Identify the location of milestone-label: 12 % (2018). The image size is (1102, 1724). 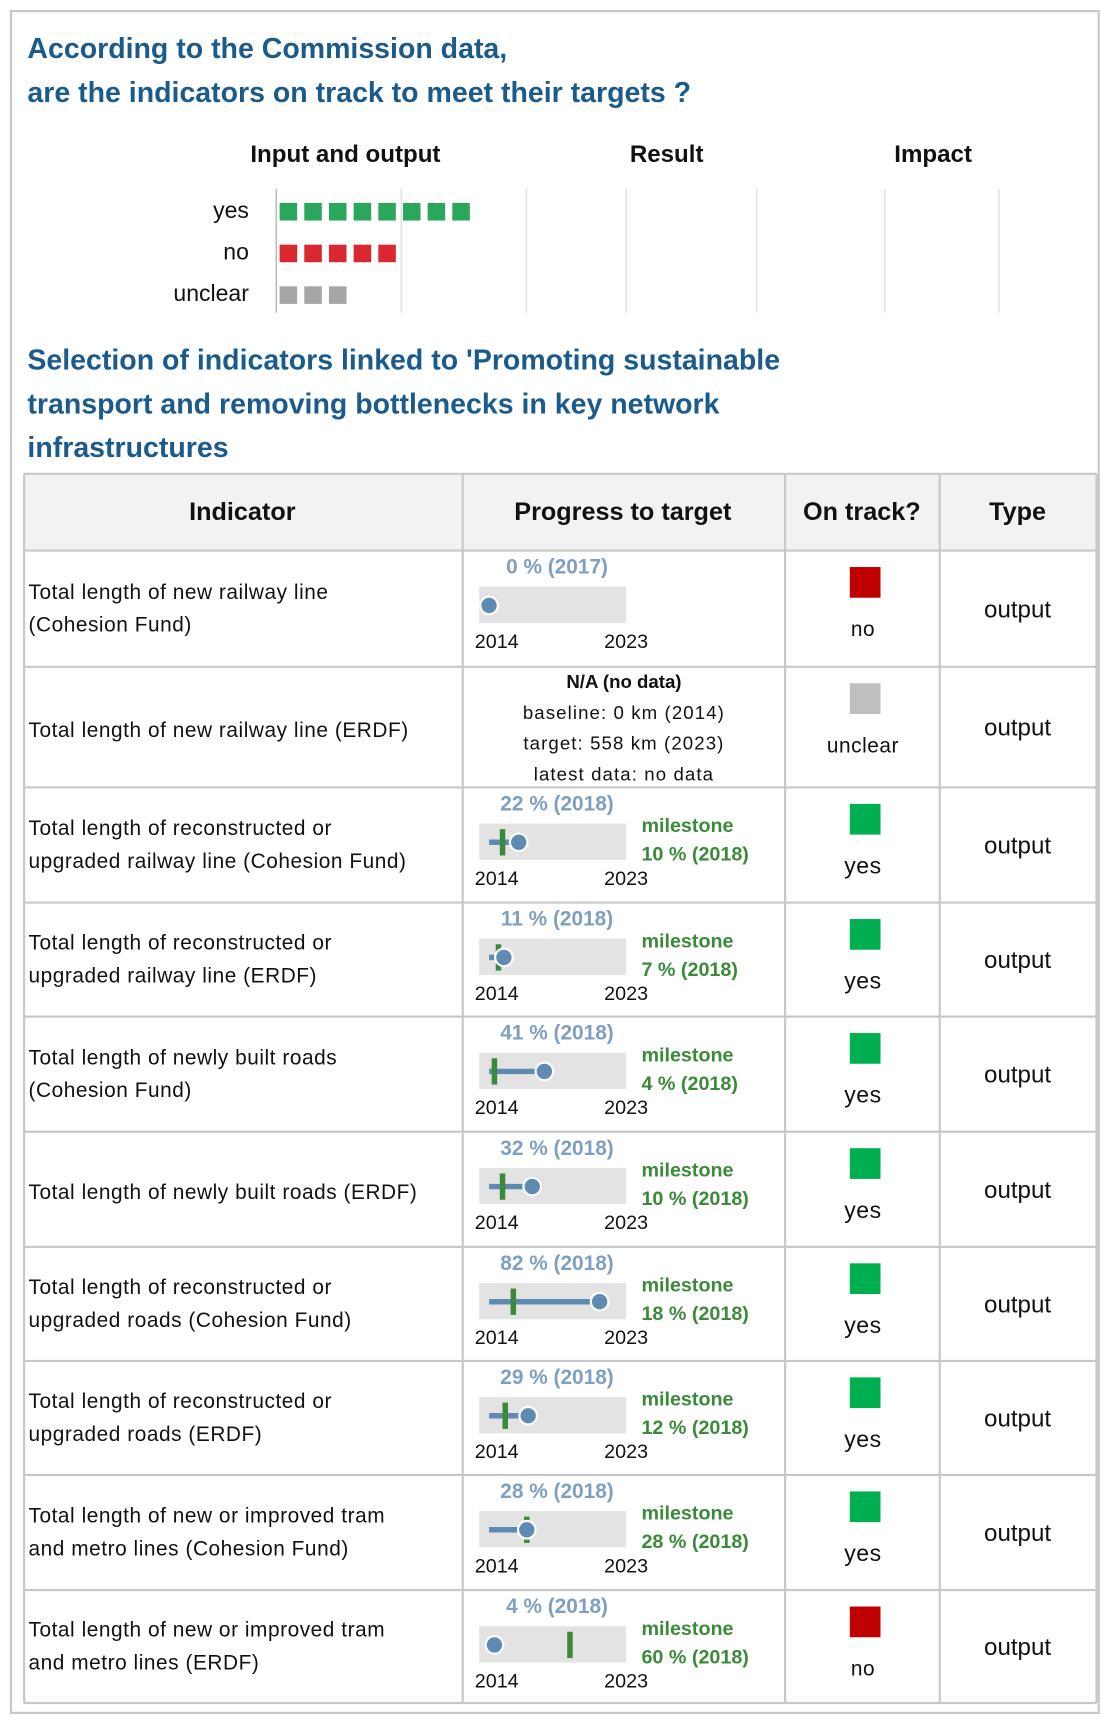
(694, 1428).